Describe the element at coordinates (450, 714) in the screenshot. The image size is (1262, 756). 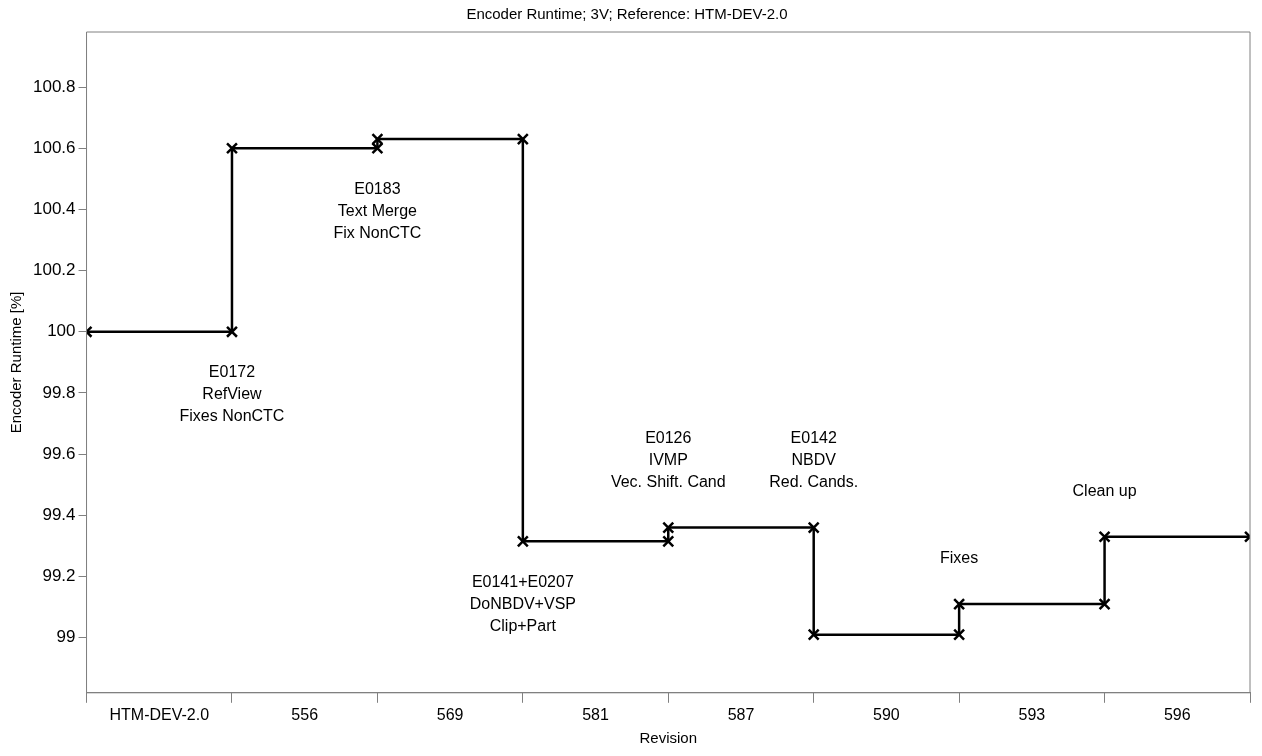
I see `x-tick-label: 569` at that location.